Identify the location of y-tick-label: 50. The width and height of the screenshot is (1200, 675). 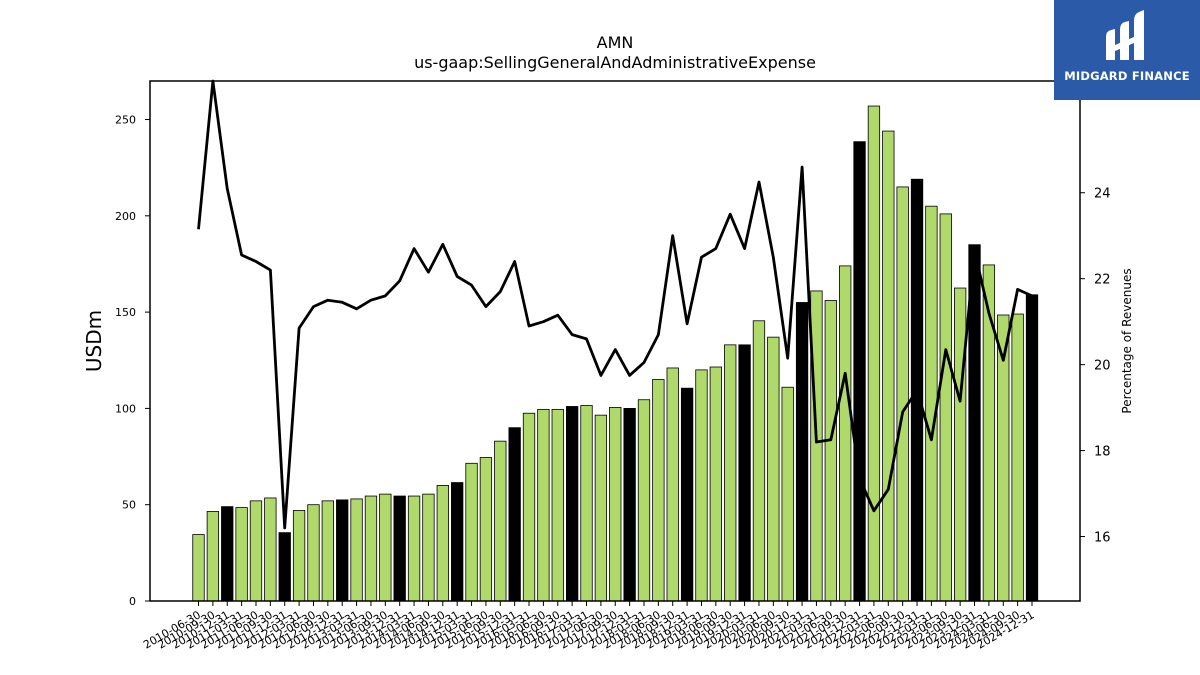
(129, 505).